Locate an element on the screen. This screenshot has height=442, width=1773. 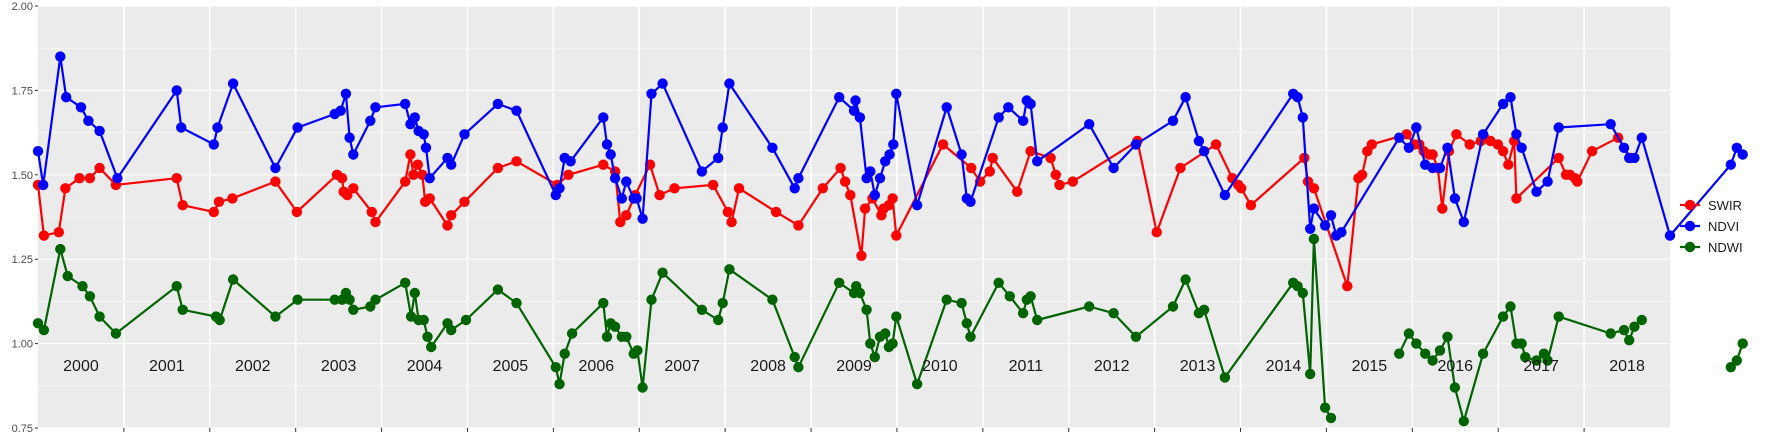
y-tick-label: 2.00 is located at coordinates (22, 7).